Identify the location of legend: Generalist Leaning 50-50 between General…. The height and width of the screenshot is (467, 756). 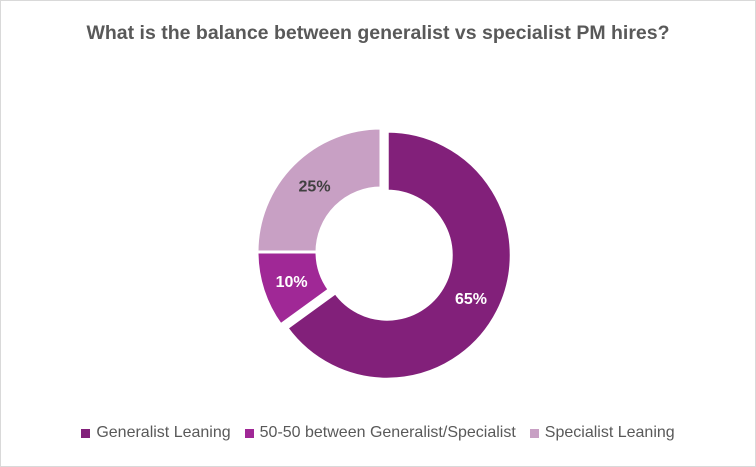
(378, 433).